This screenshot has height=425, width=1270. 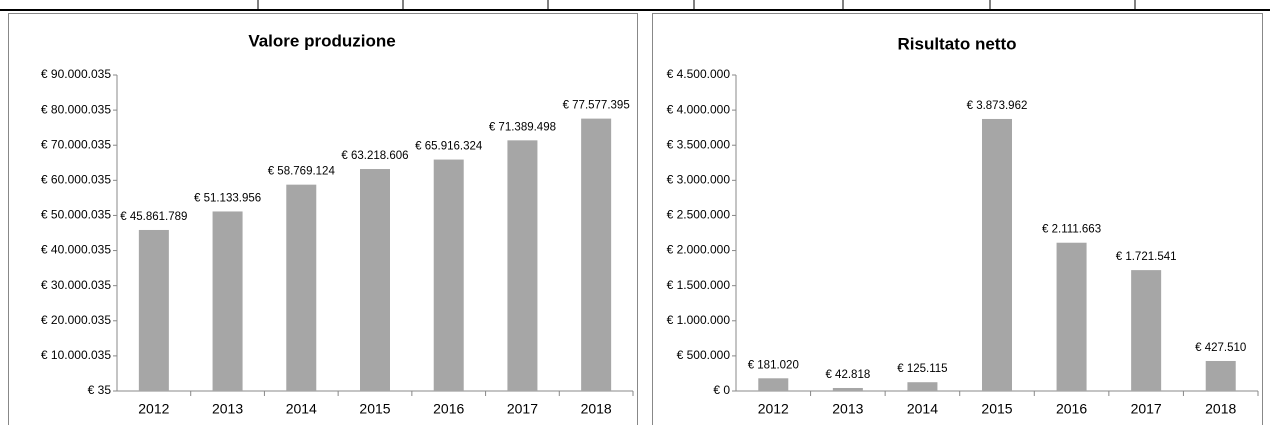 I want to click on y-tick-label: € 2.500.000, so click(x=699, y=215).